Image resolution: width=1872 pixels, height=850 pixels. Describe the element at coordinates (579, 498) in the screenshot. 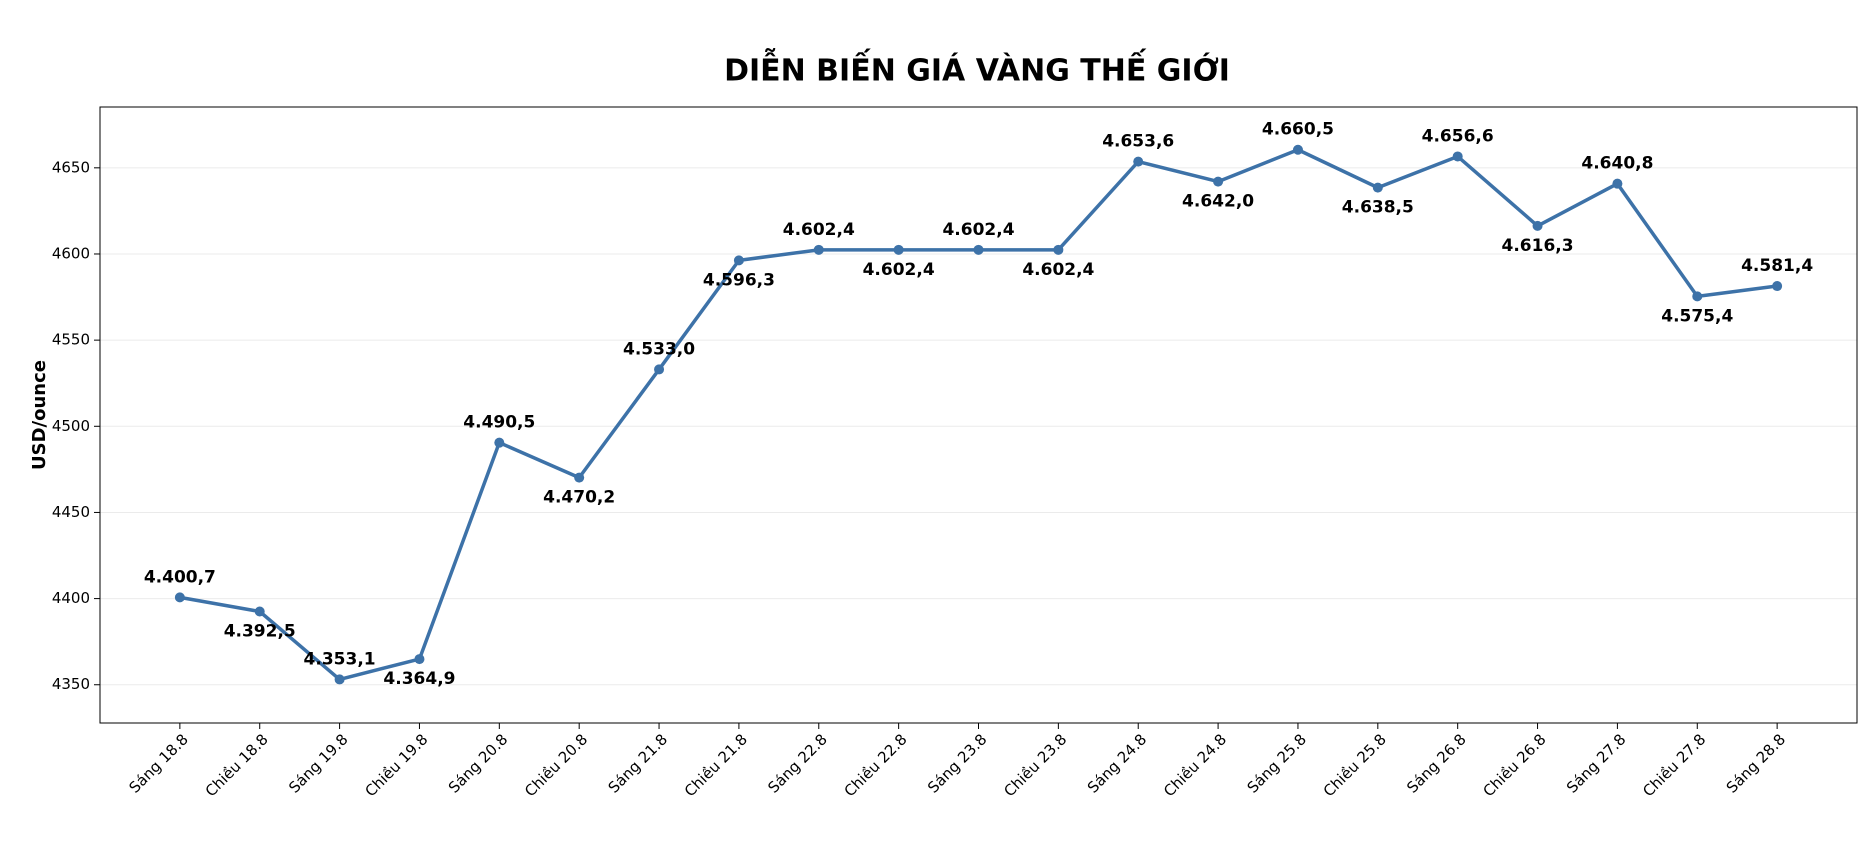

I see `data-label: 4.470,2` at that location.